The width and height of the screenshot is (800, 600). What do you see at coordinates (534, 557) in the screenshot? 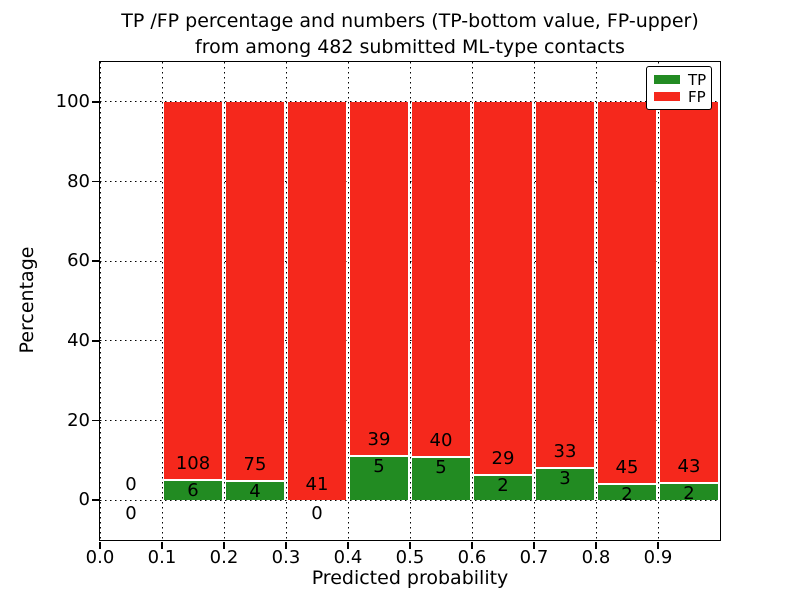
I see `x-tick-label: 0.7` at bounding box center [534, 557].